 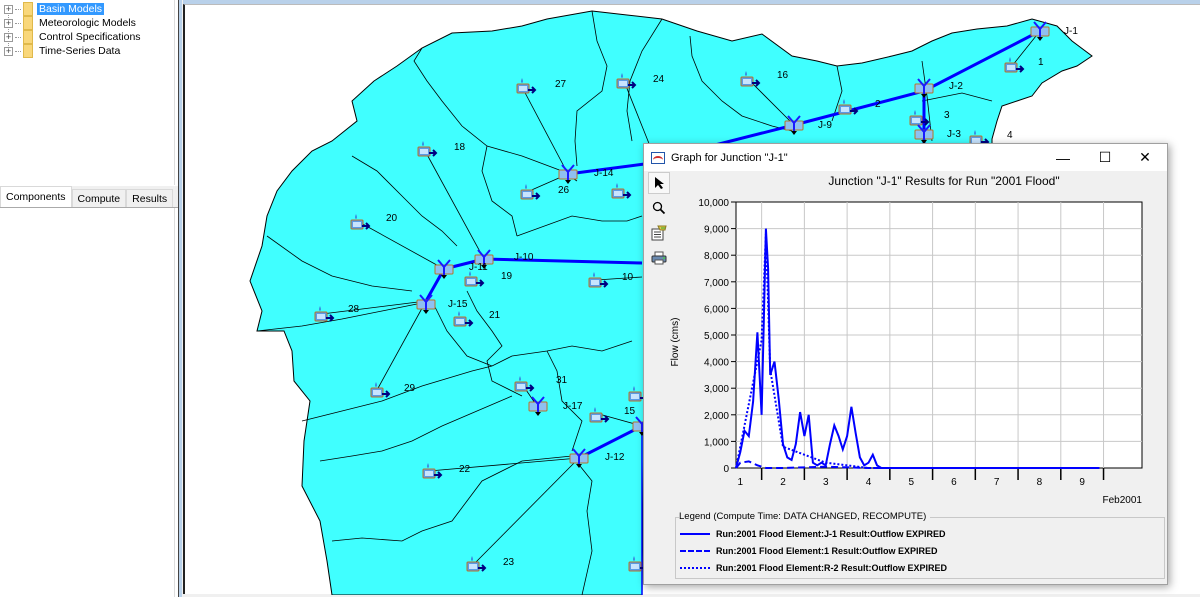 What do you see at coordinates (630, 411) in the screenshot?
I see `svg-text: 15` at bounding box center [630, 411].